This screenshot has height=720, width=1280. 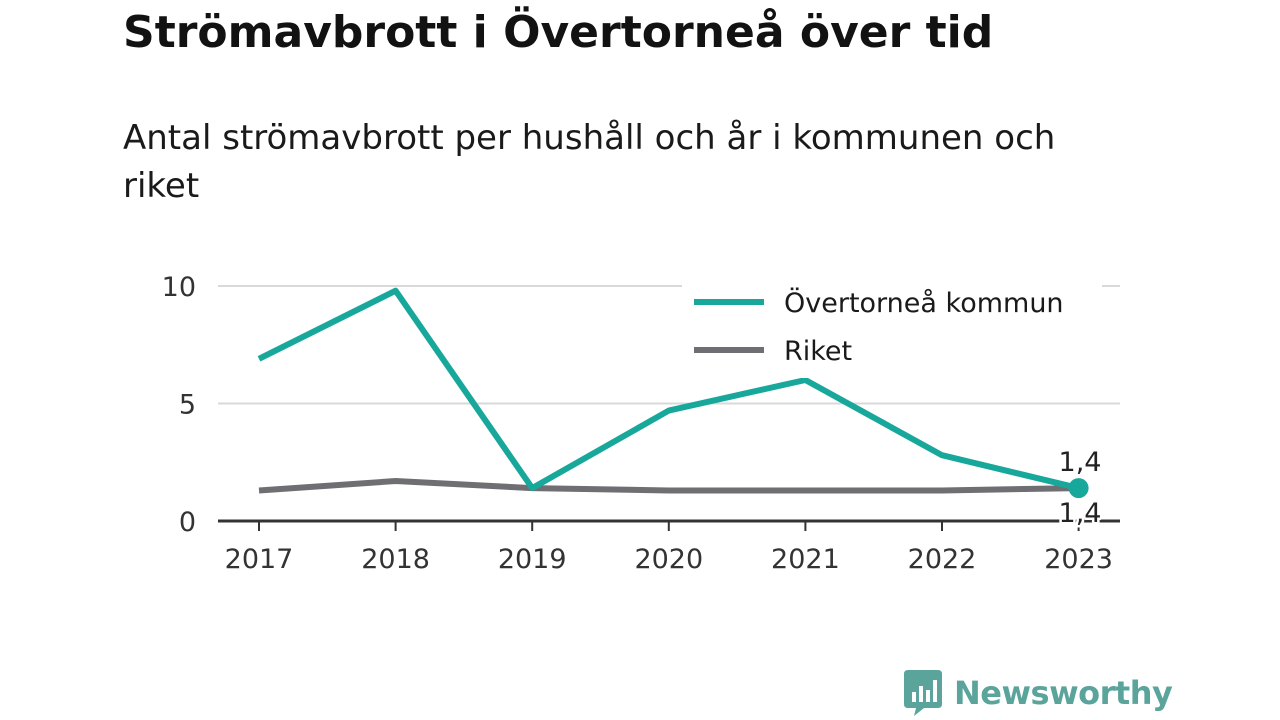 What do you see at coordinates (395, 559) in the screenshot?
I see `x-tick-label: 2018` at bounding box center [395, 559].